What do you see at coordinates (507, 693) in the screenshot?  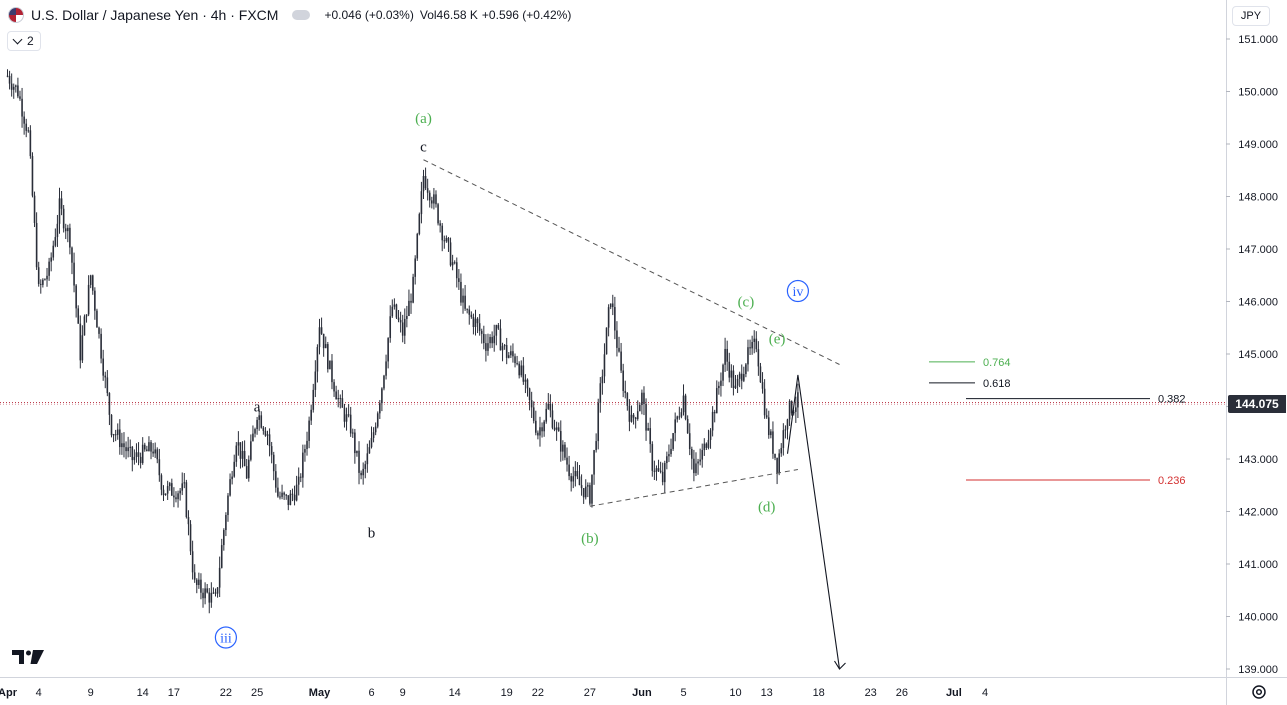 I see `time-tick-label: 19` at bounding box center [507, 693].